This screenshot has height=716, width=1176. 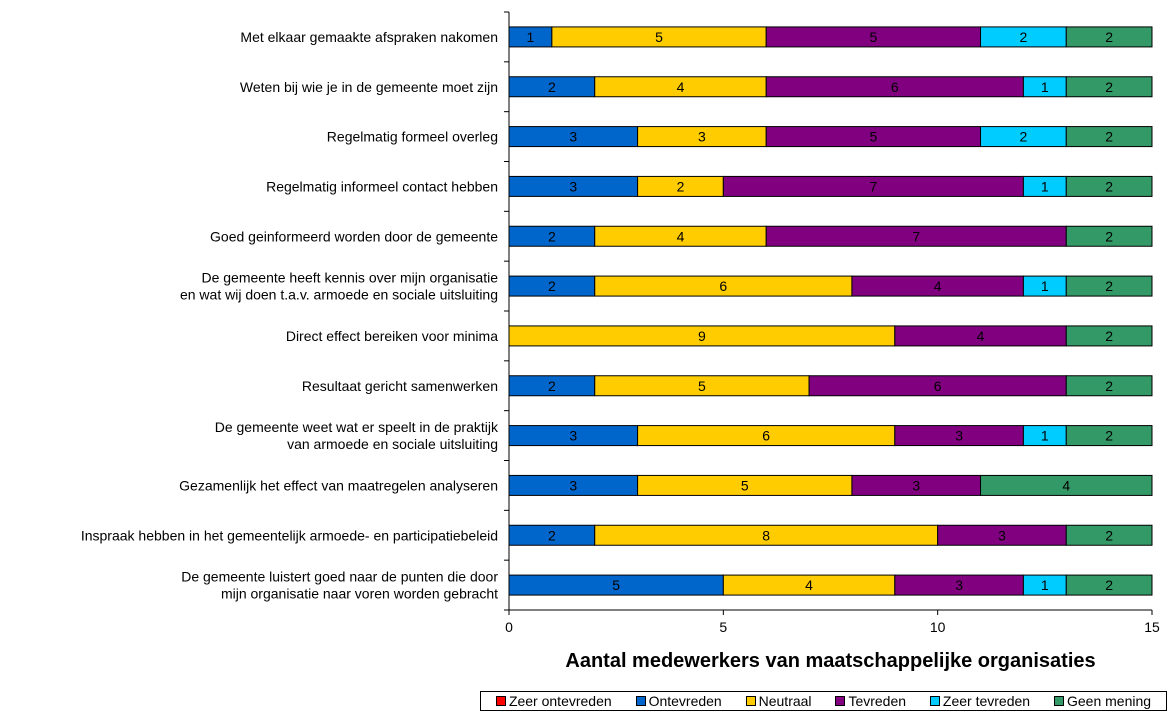 I want to click on legend-label: Geen mening, so click(x=1109, y=701).